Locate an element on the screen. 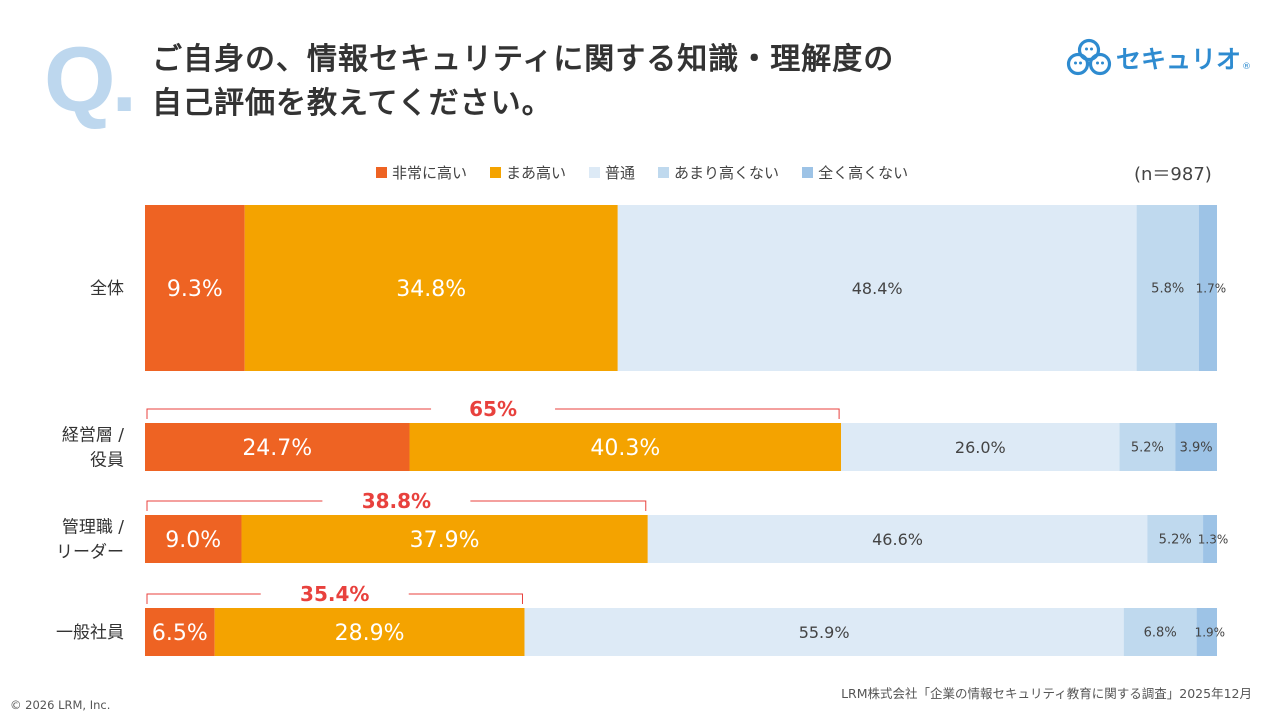 The height and width of the screenshot is (720, 1280). data-label: 5.8% is located at coordinates (1167, 289).